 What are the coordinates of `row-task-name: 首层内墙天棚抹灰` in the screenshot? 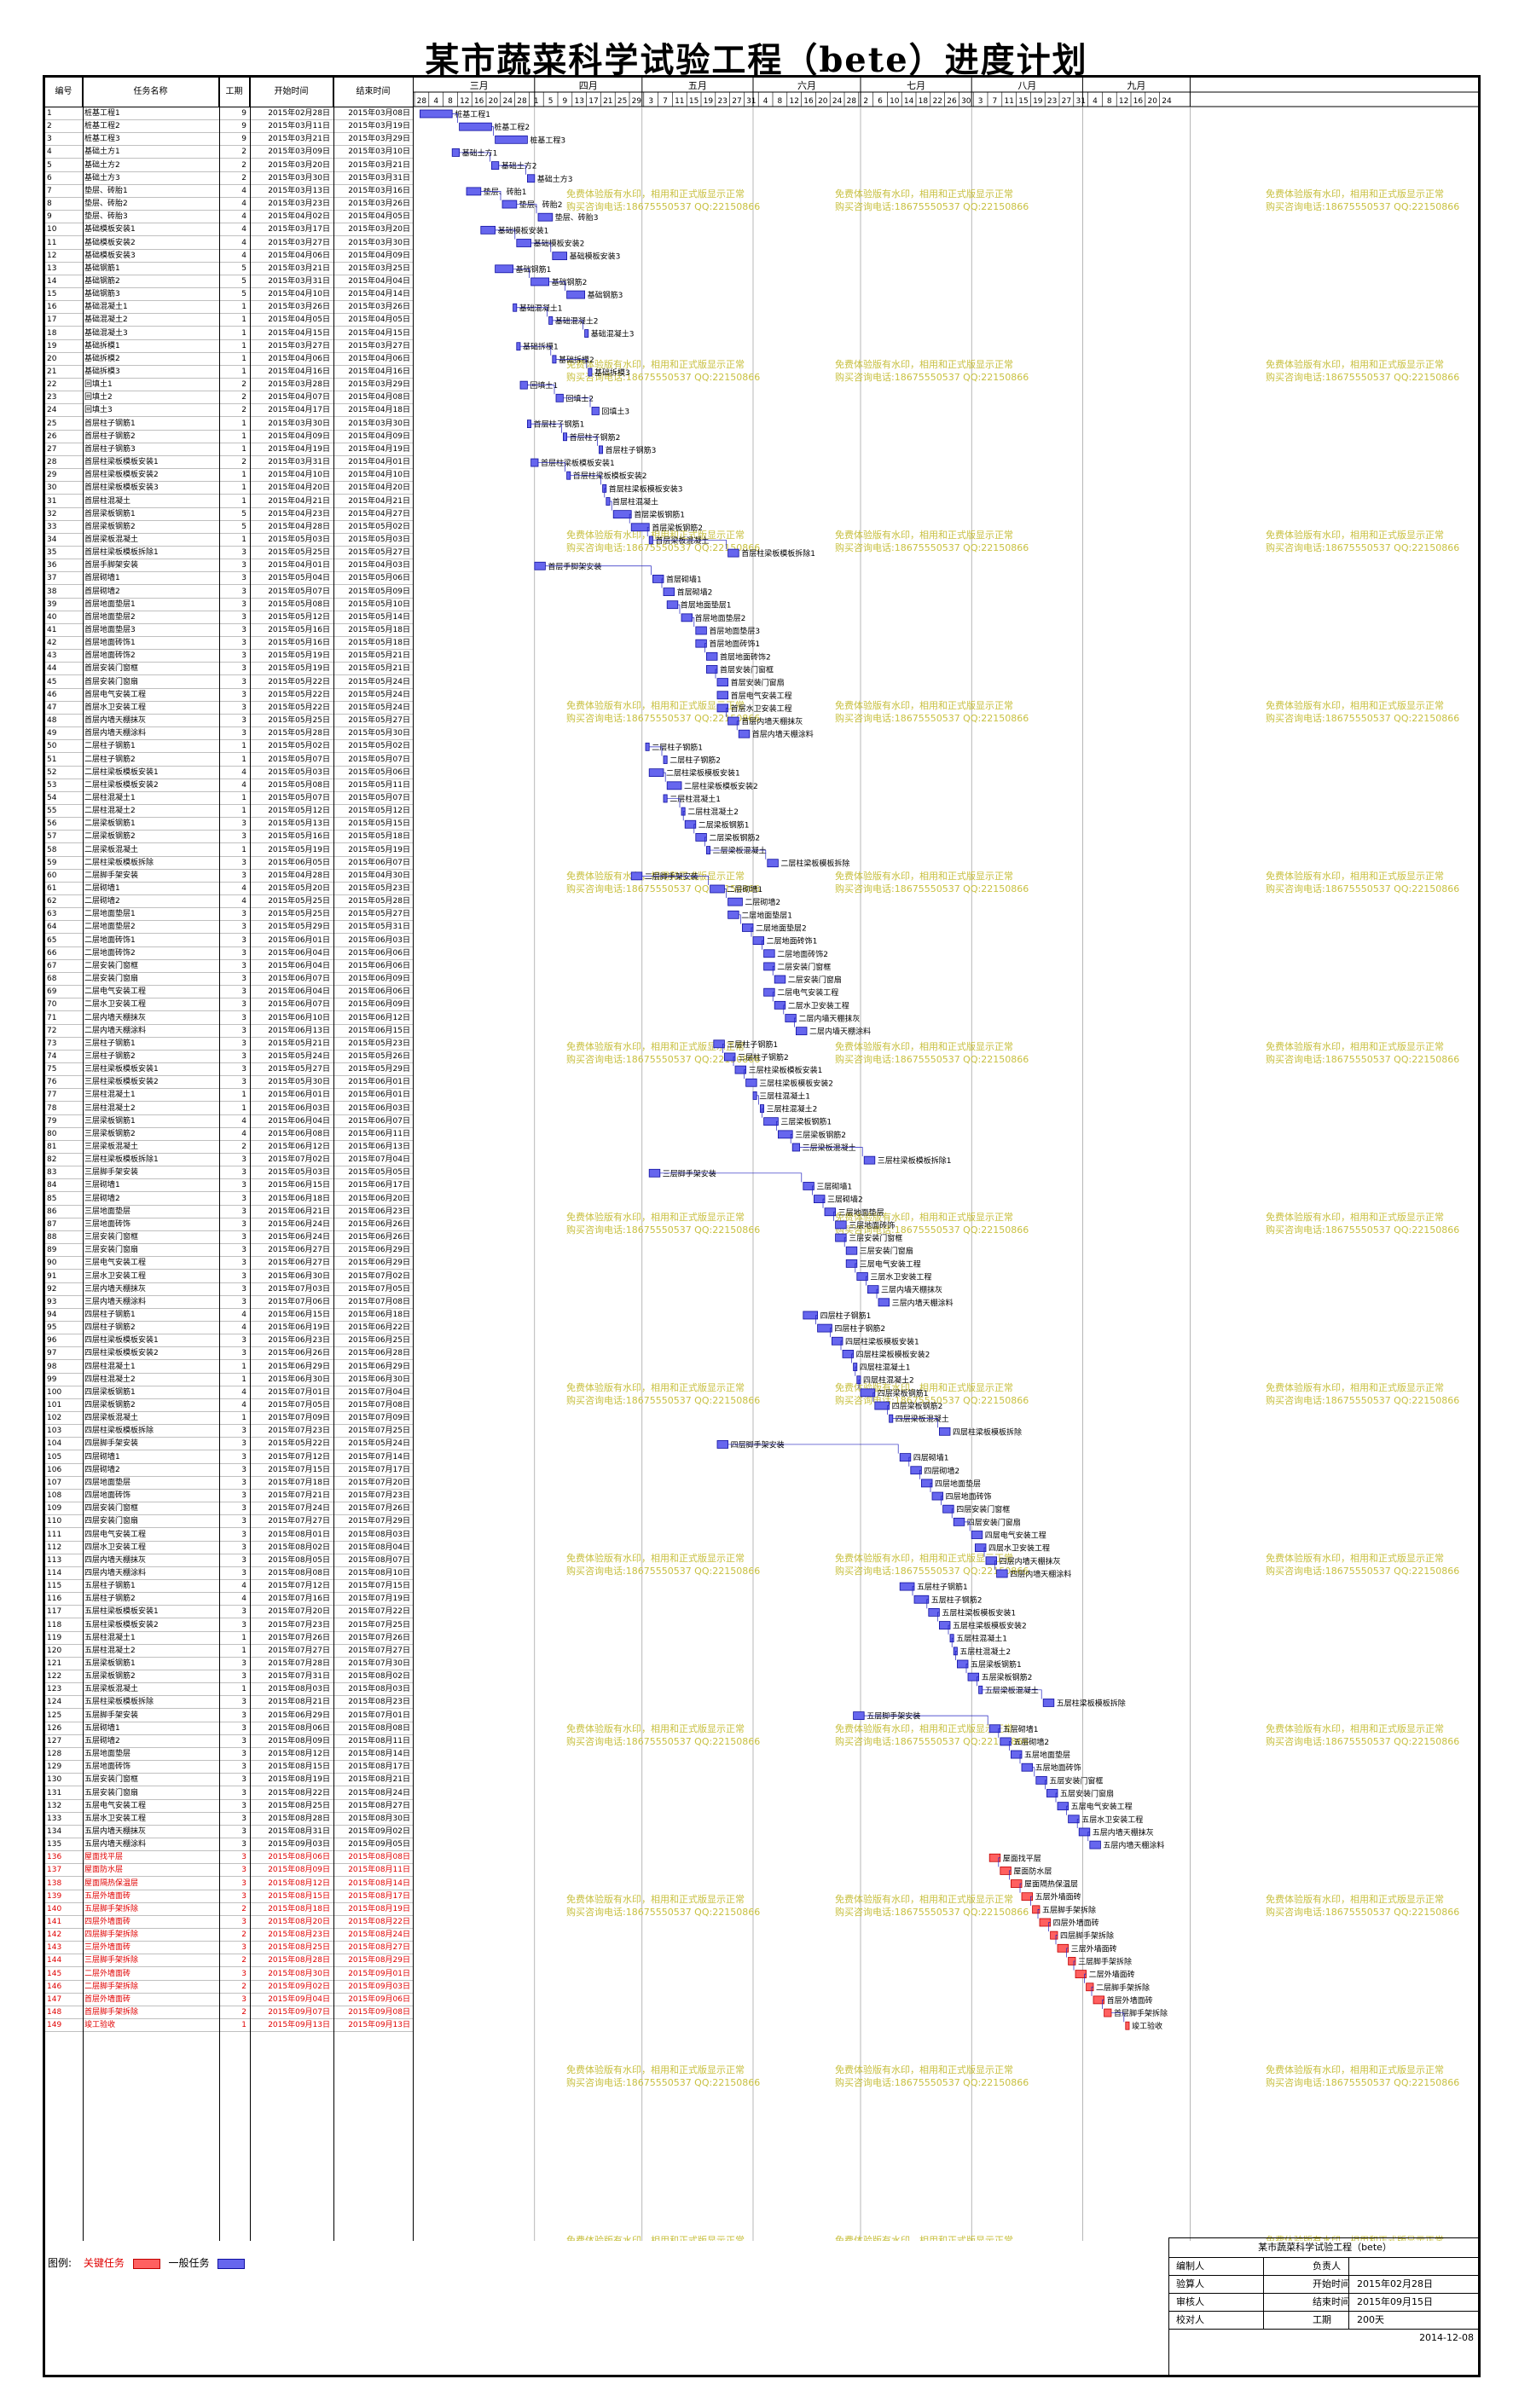 It's located at (115, 721).